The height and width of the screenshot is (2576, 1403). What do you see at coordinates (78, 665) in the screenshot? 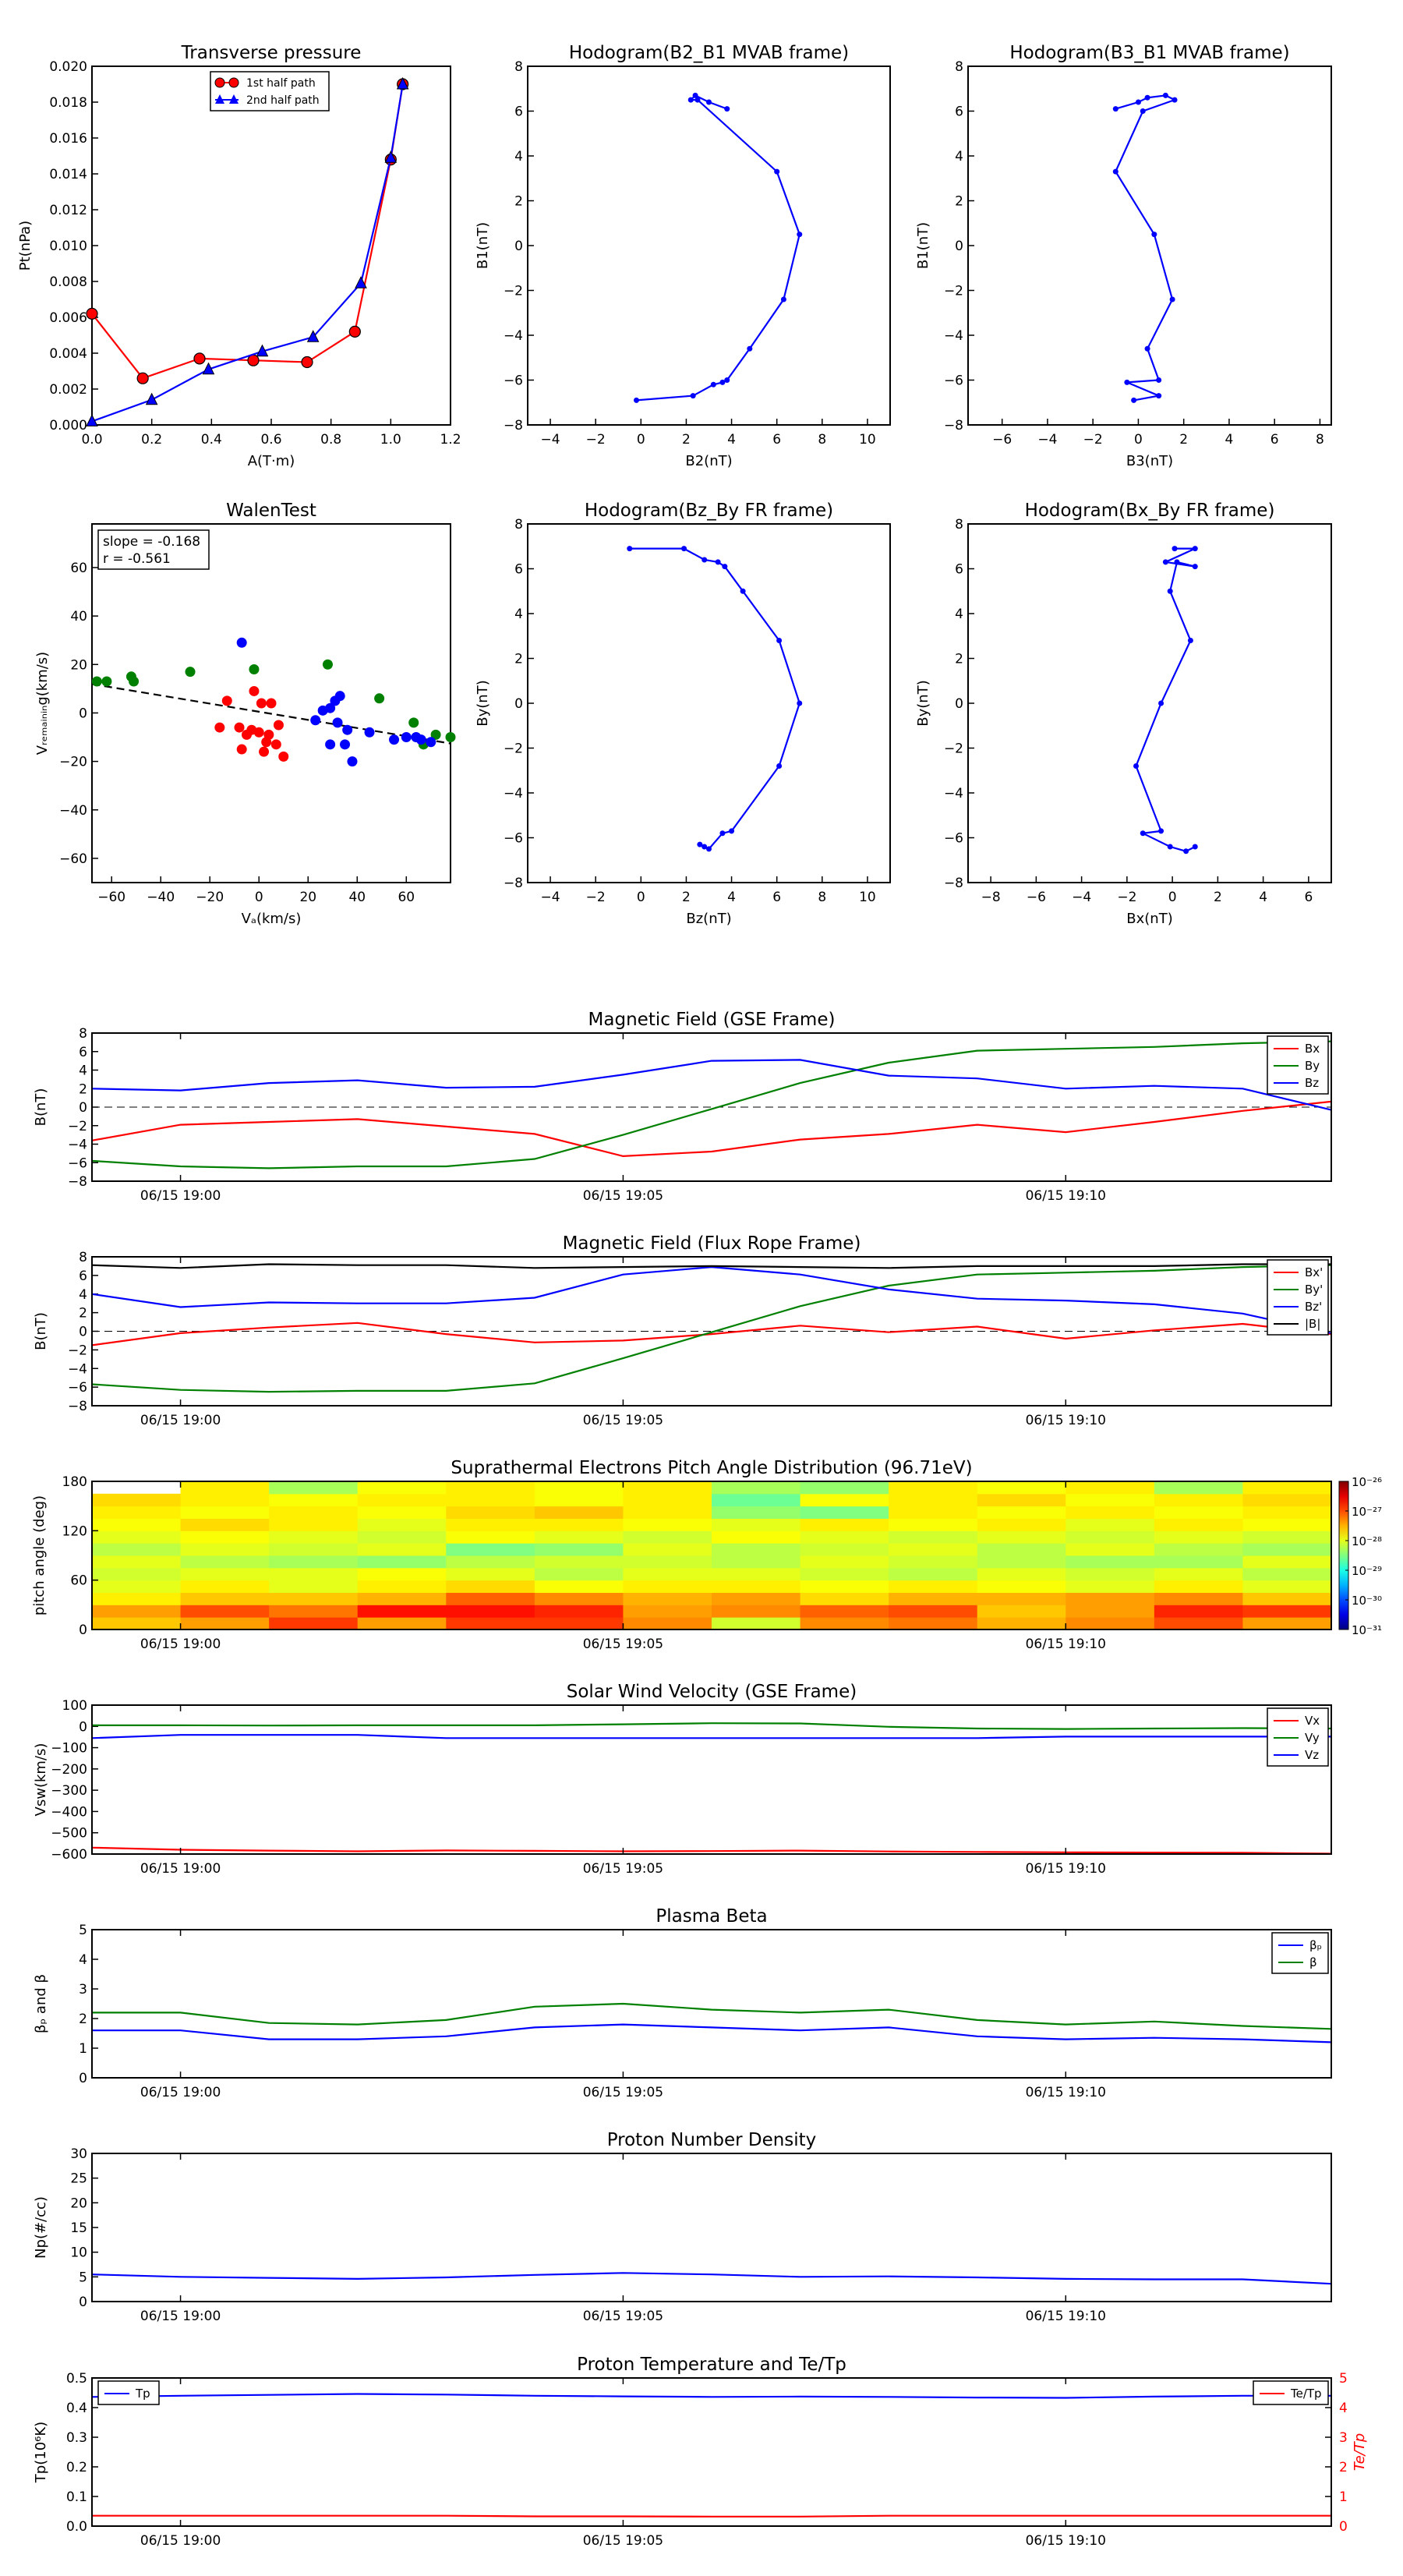
I see `y-tick-label: 20` at bounding box center [78, 665].